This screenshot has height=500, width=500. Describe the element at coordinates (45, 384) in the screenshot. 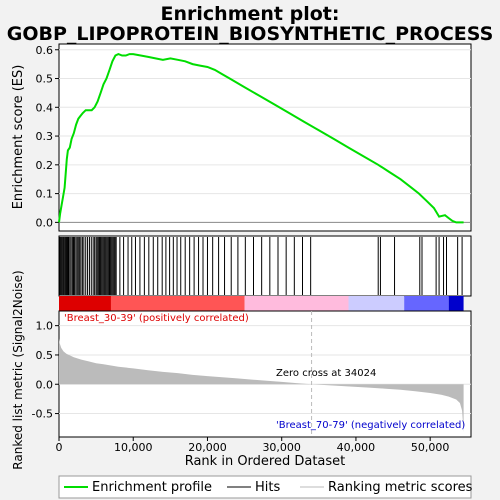

I see `metric-tick-label: 0.0` at that location.